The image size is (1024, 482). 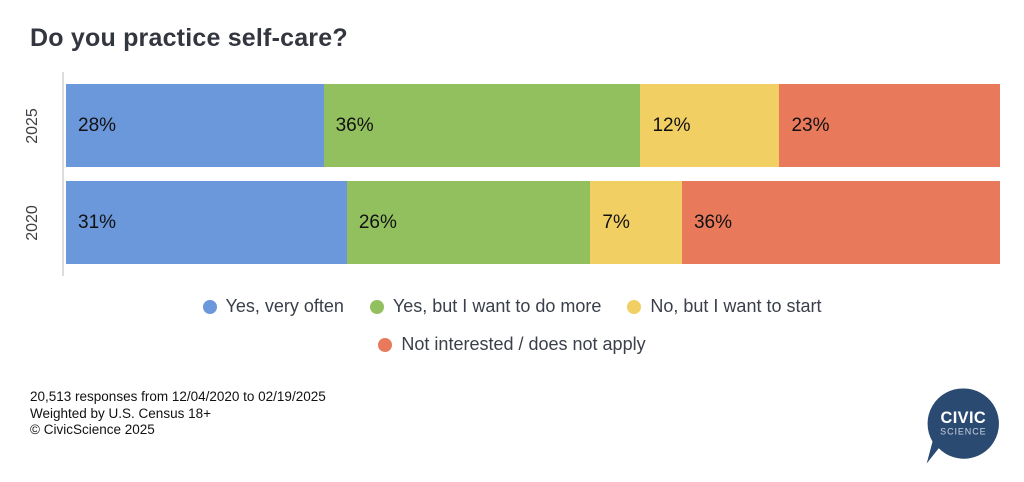 I want to click on bar-value-label: 26%, so click(x=377, y=222).